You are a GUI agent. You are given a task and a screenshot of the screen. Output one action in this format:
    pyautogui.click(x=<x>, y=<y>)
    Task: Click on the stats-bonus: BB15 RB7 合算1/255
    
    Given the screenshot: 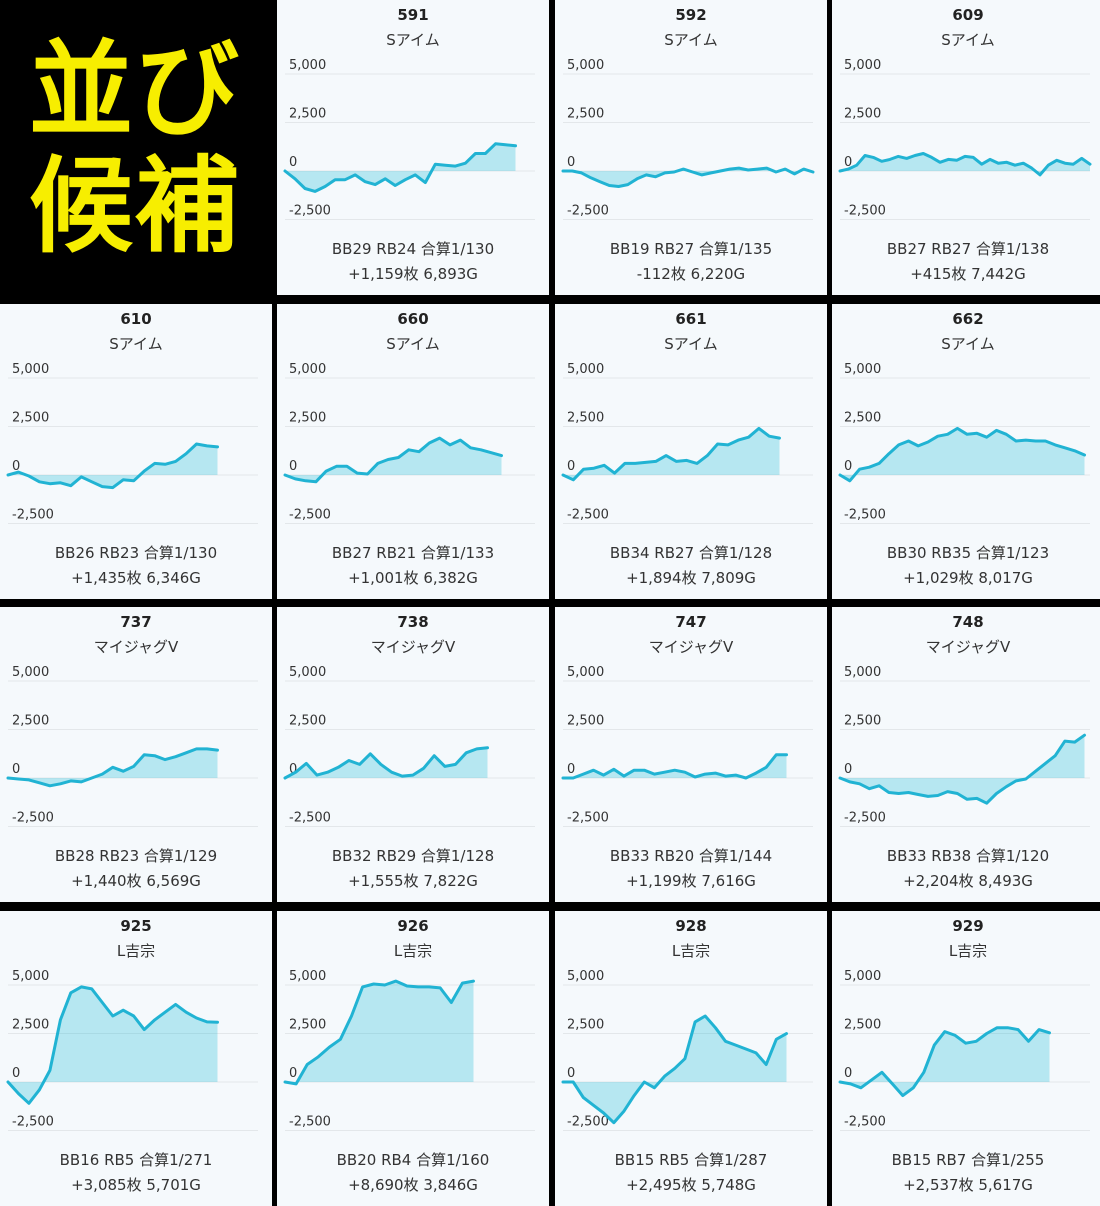 What is the action you would take?
    pyautogui.click(x=968, y=1160)
    